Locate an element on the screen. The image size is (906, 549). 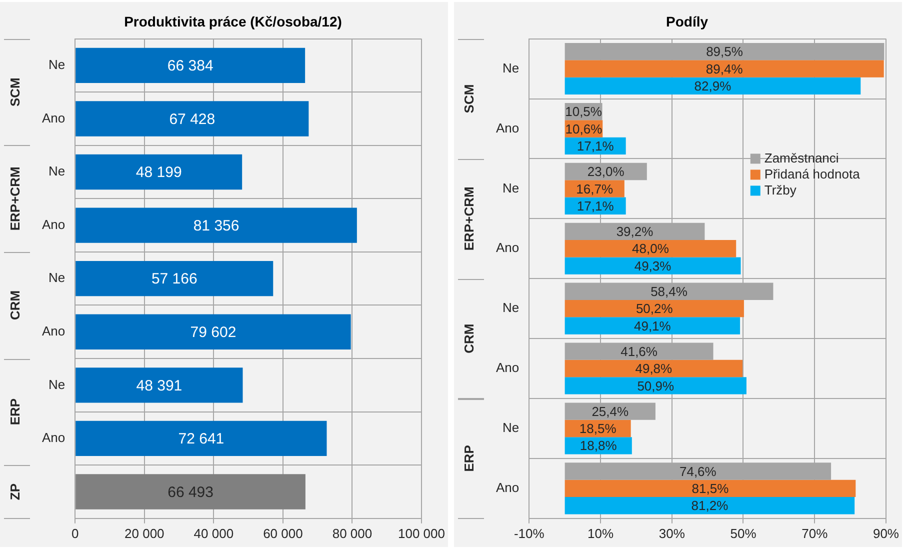
data-label: 50,2% is located at coordinates (655, 308).